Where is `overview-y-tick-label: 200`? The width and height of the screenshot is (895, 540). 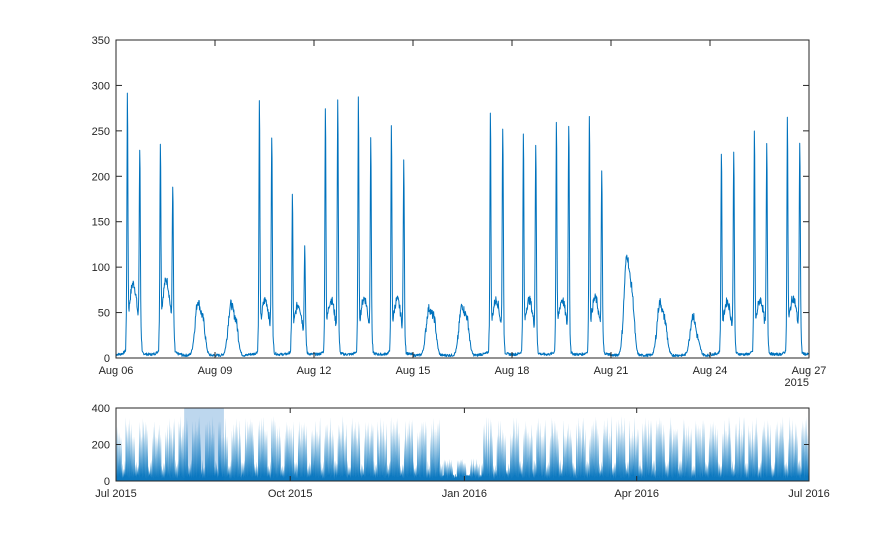
overview-y-tick-label: 200 is located at coordinates (101, 446).